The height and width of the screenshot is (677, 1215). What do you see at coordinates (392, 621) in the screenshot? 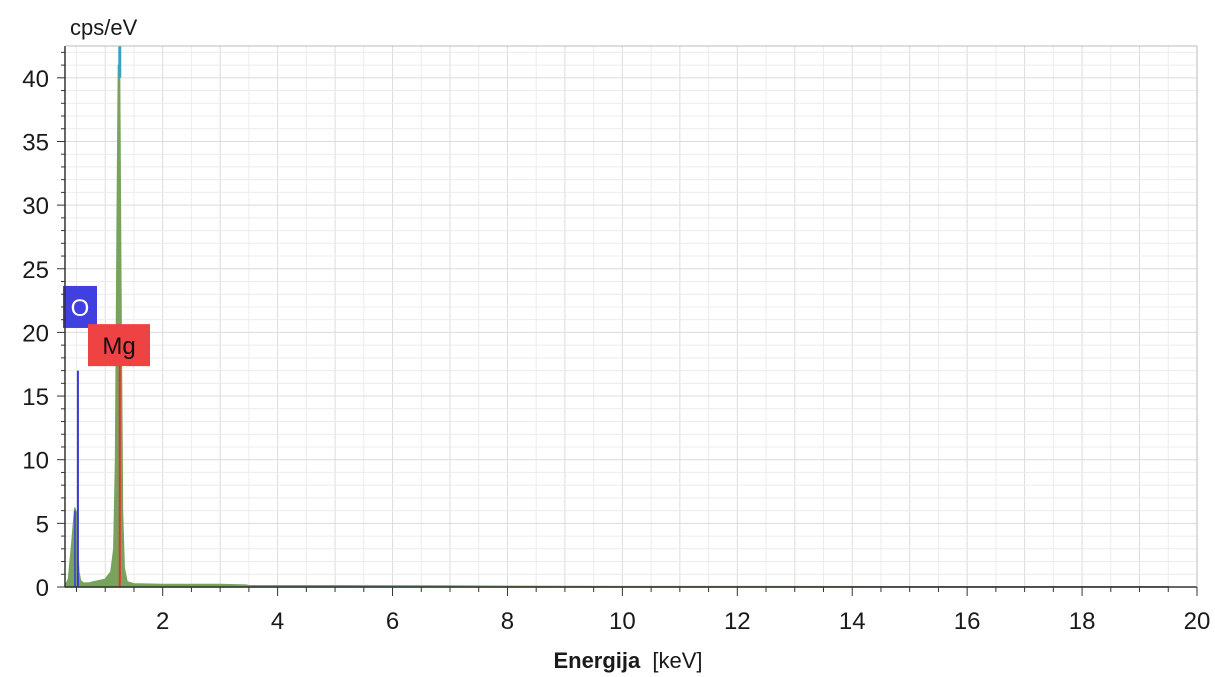
I see `x-tick-label: 6` at bounding box center [392, 621].